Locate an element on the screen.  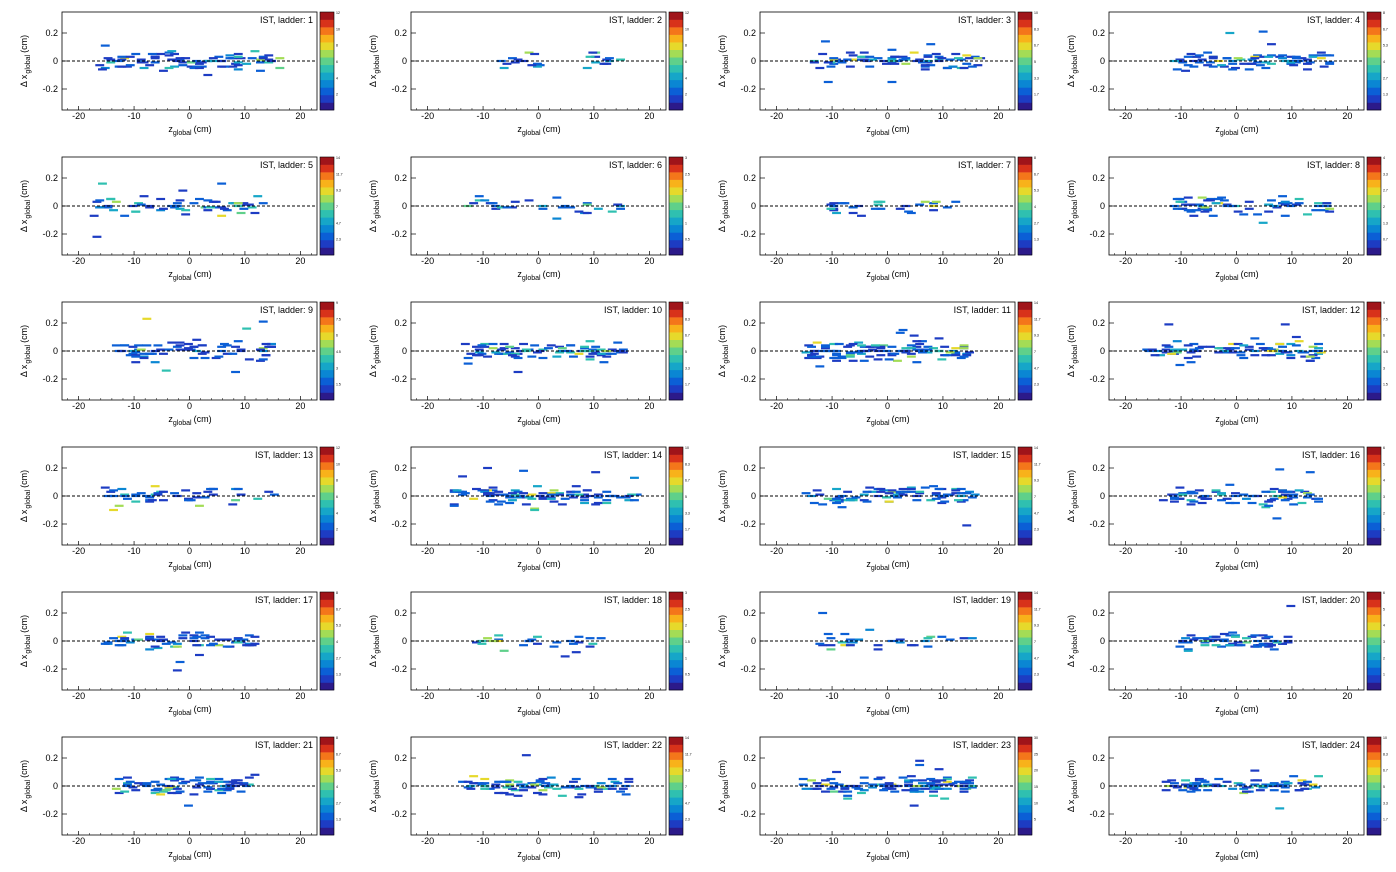
x-tick-label: 0 is located at coordinates (887, 696).